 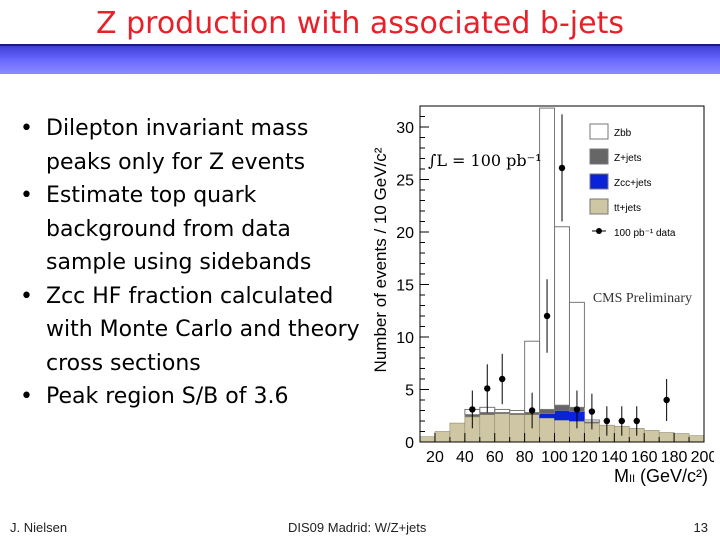 I want to click on x-tick-label: 120, so click(x=584, y=457).